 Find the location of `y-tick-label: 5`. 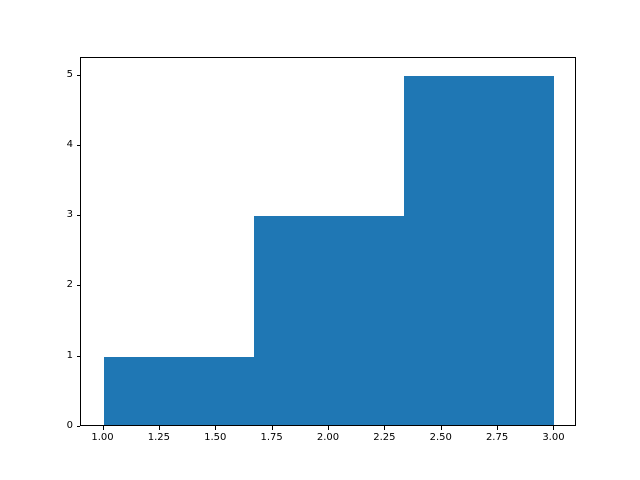

y-tick-label: 5 is located at coordinates (69, 74).